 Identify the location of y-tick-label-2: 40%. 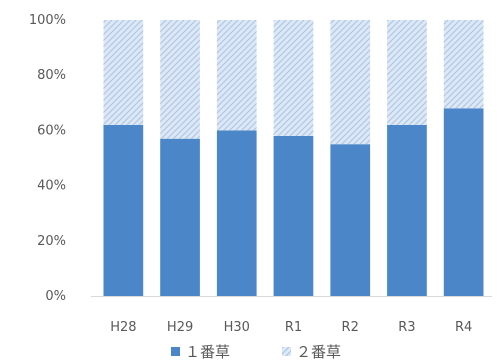
(51, 186).